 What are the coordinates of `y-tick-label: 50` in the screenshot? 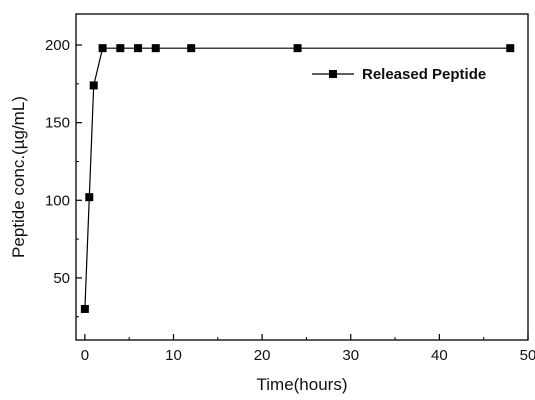 It's located at (61, 278).